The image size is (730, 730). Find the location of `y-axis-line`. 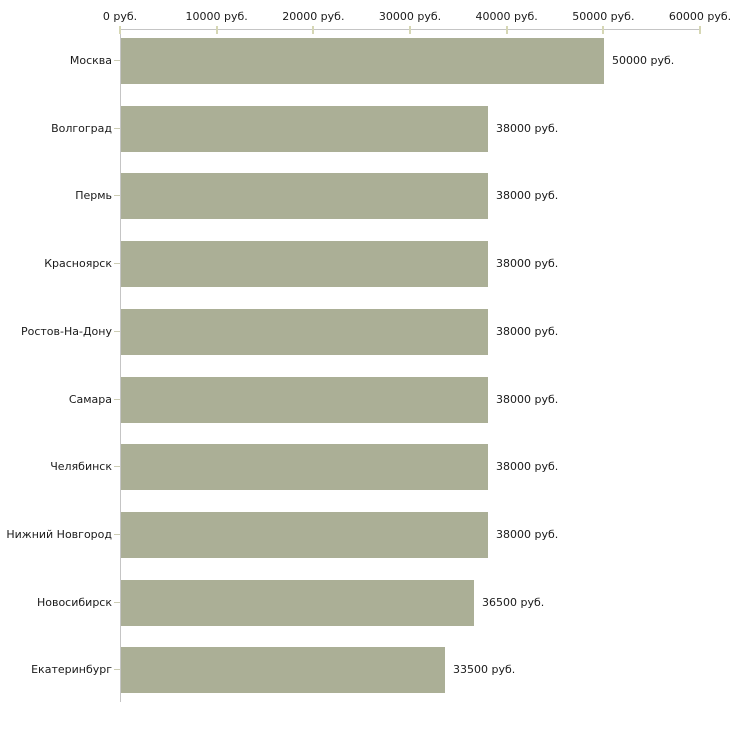

y-axis-line is located at coordinates (120, 365).